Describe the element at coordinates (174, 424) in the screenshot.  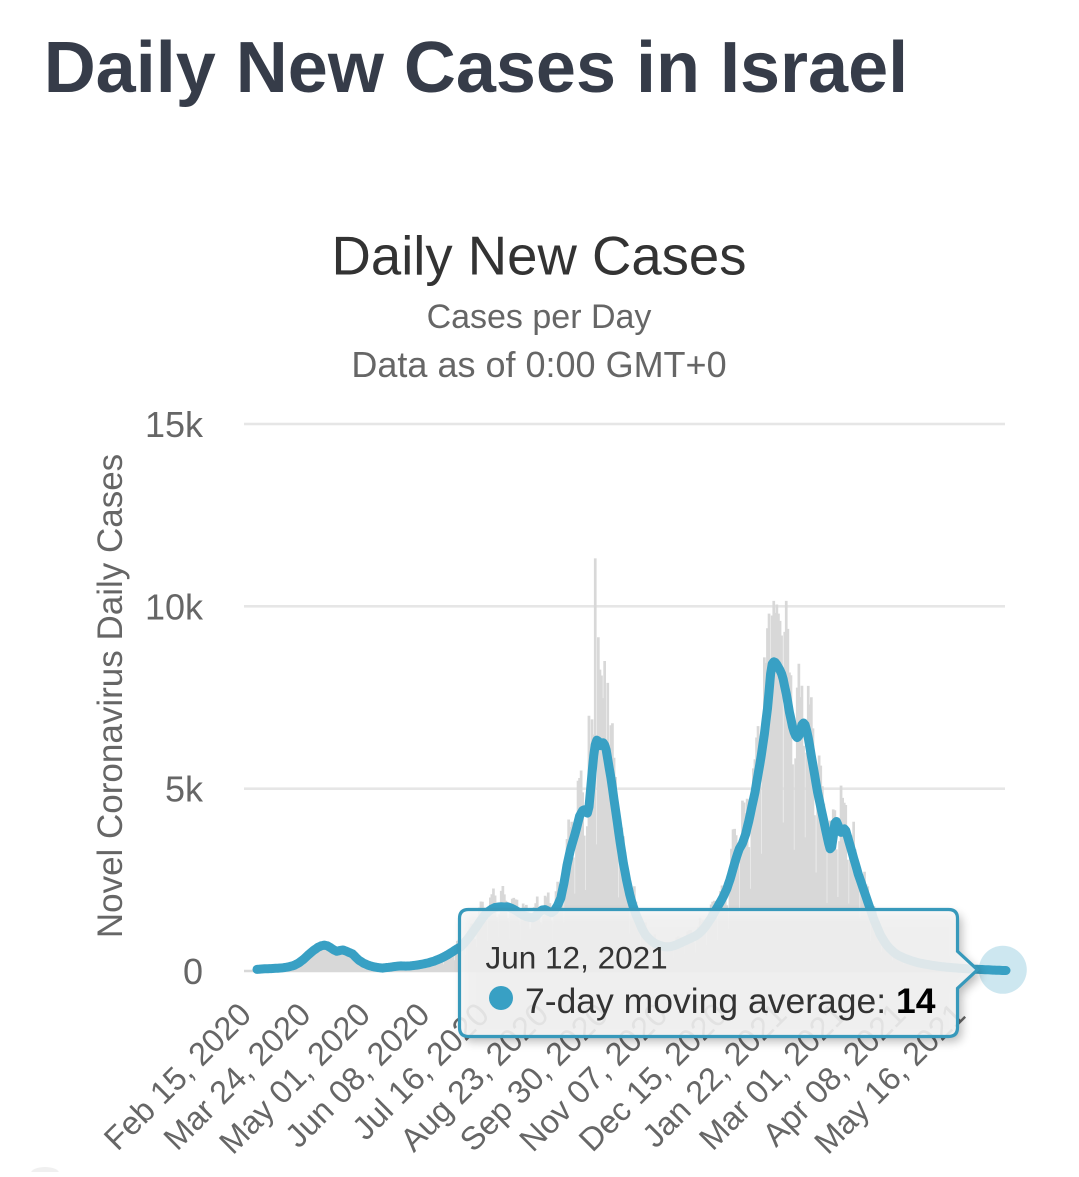
I see `svg-text: 15k` at that location.